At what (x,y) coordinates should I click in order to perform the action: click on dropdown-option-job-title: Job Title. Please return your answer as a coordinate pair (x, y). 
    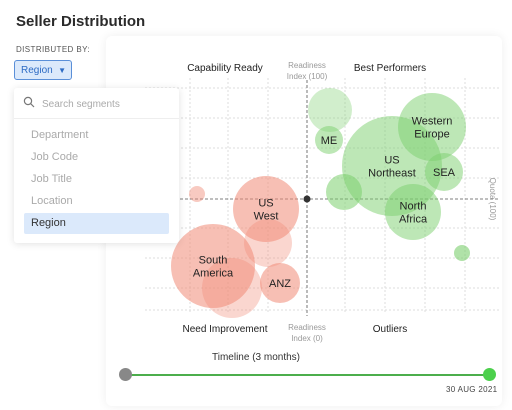
    Looking at the image, I should click on (51, 179).